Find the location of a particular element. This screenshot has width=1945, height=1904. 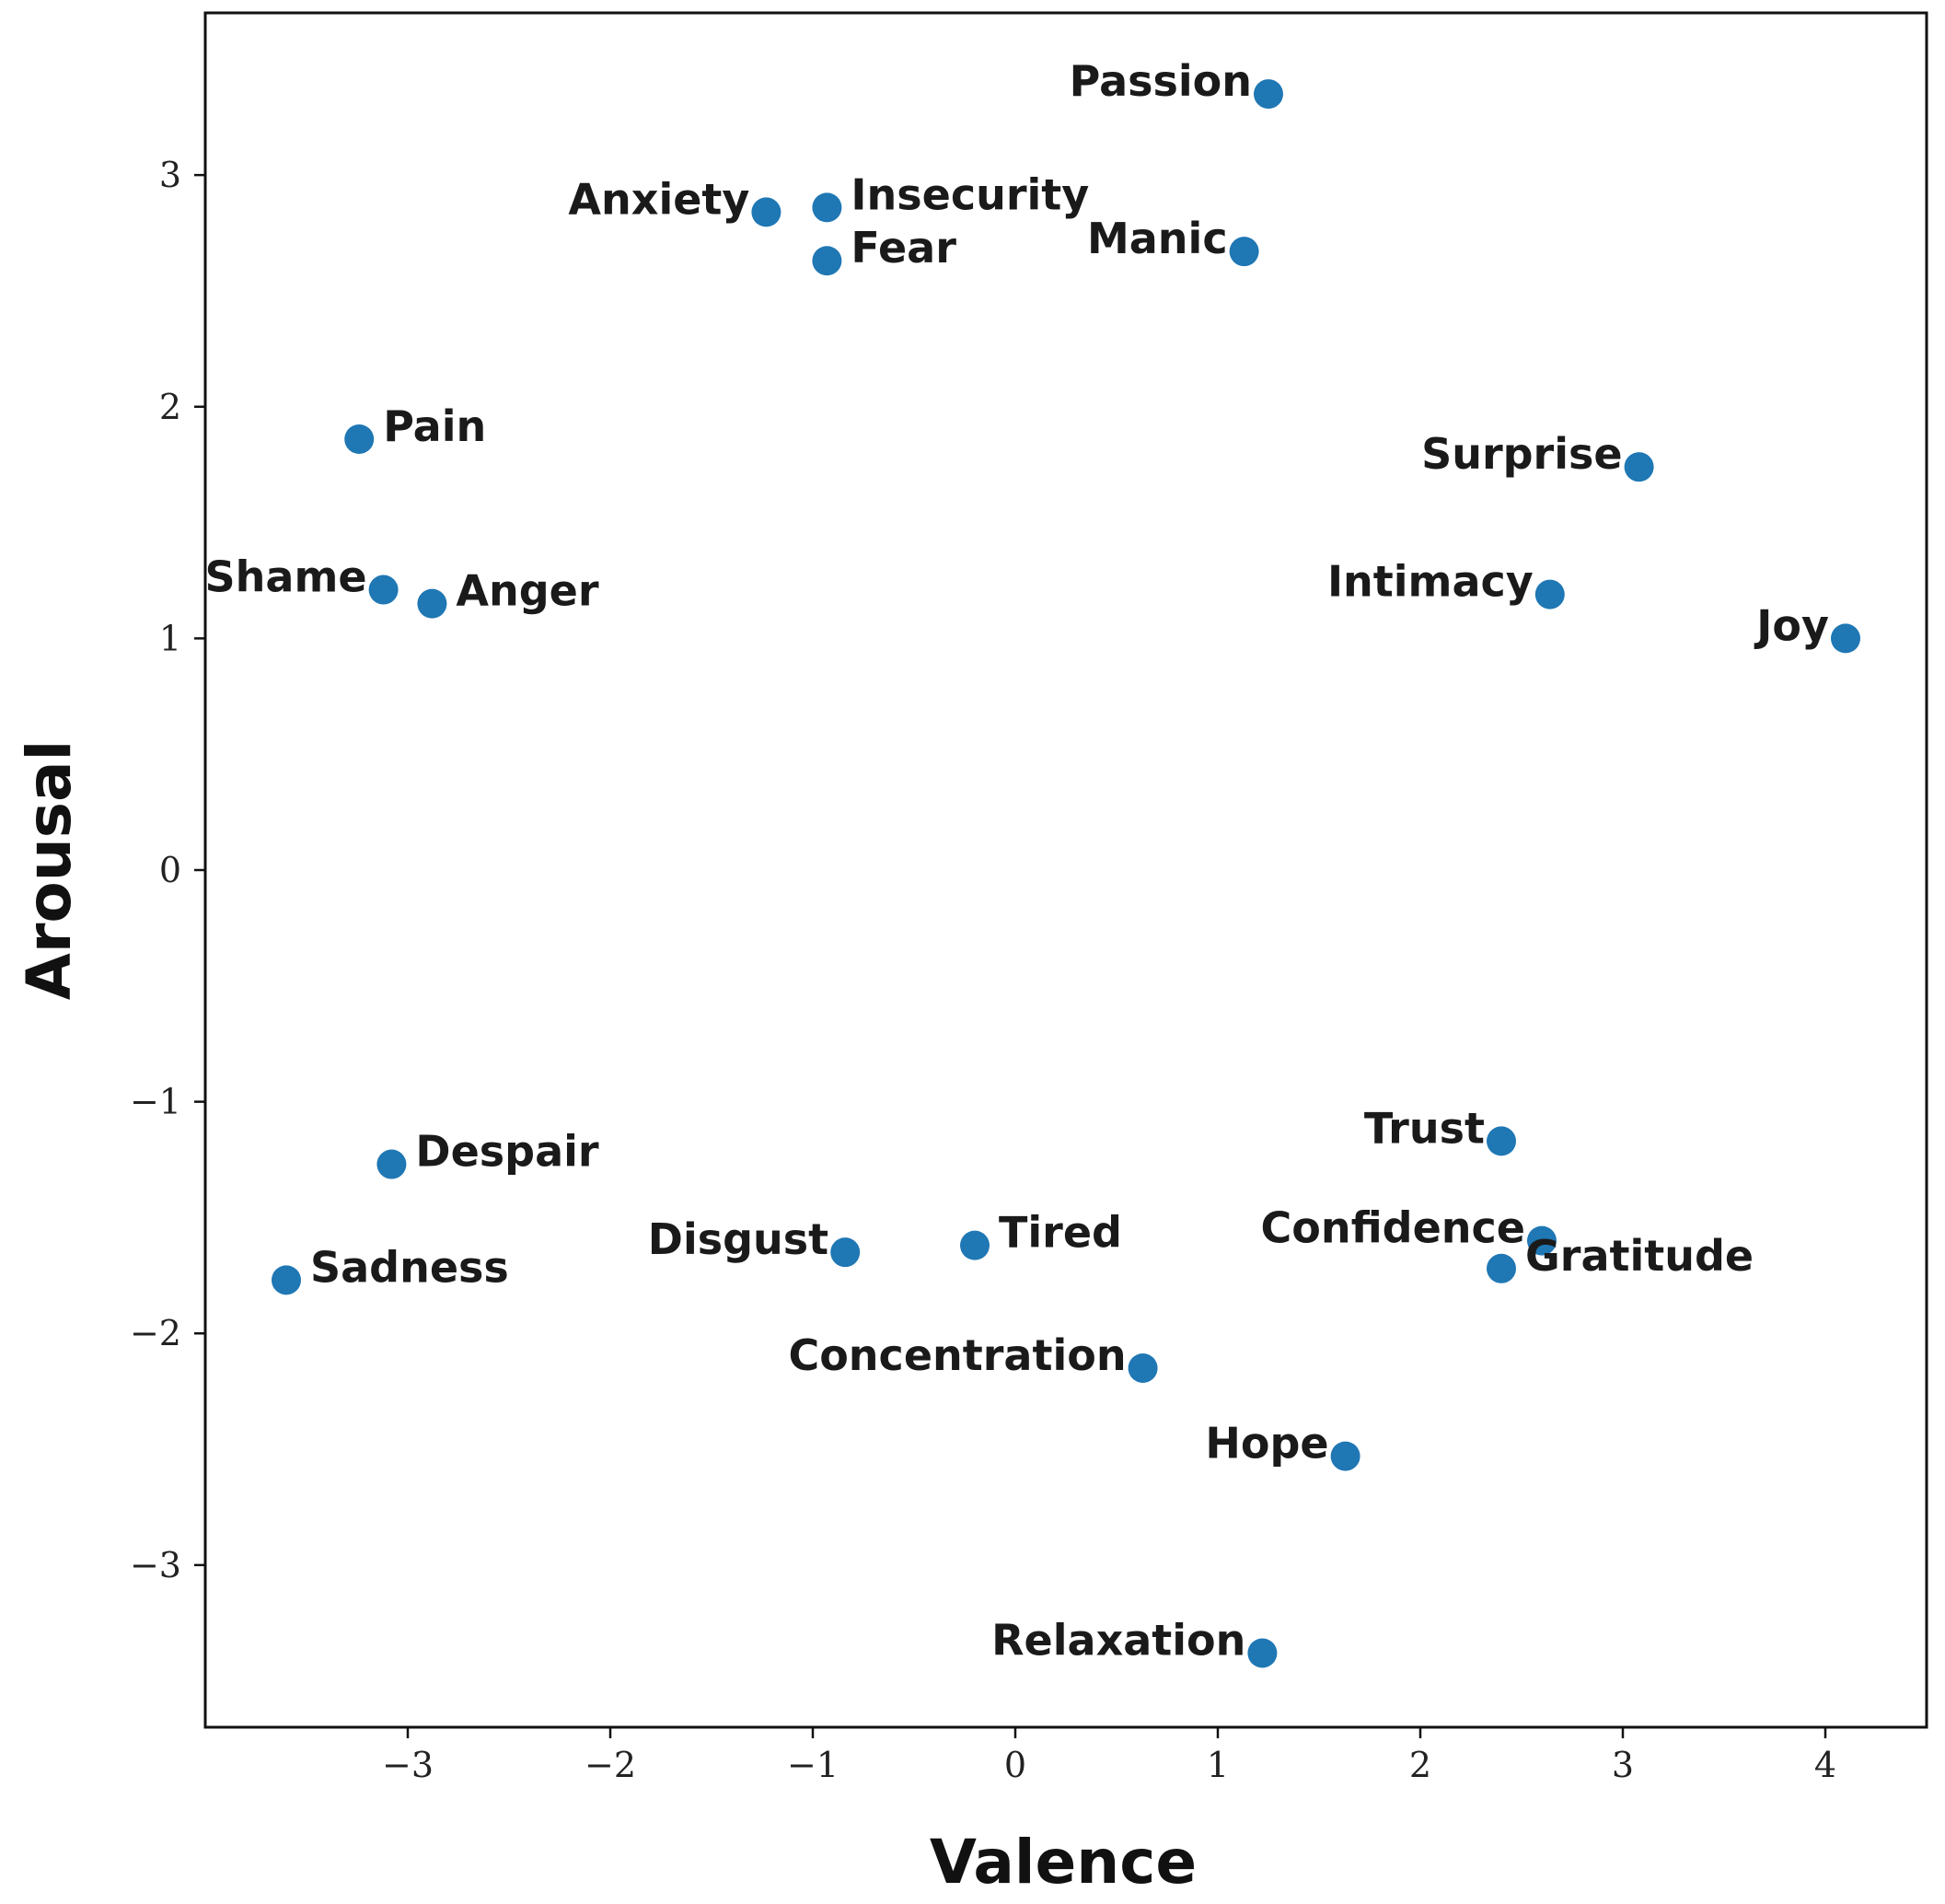

point-label: Anxiety is located at coordinates (658, 199).